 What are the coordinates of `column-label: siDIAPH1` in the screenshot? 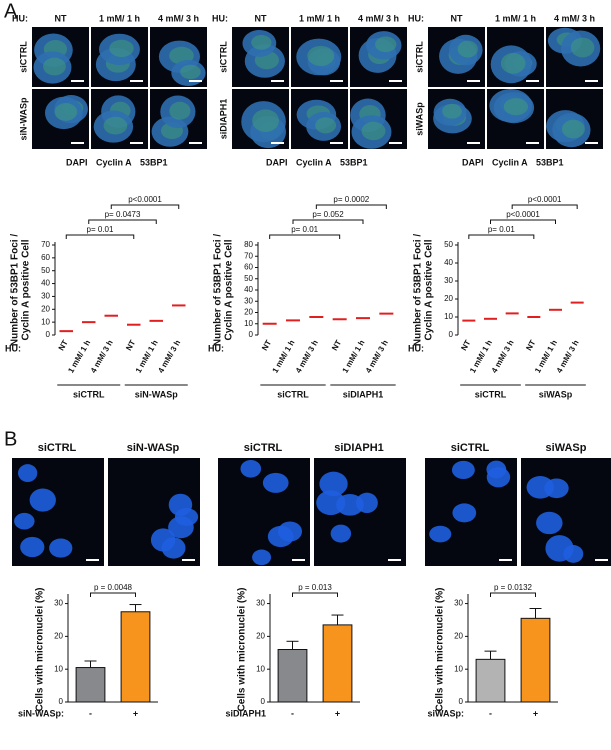 It's located at (359, 448).